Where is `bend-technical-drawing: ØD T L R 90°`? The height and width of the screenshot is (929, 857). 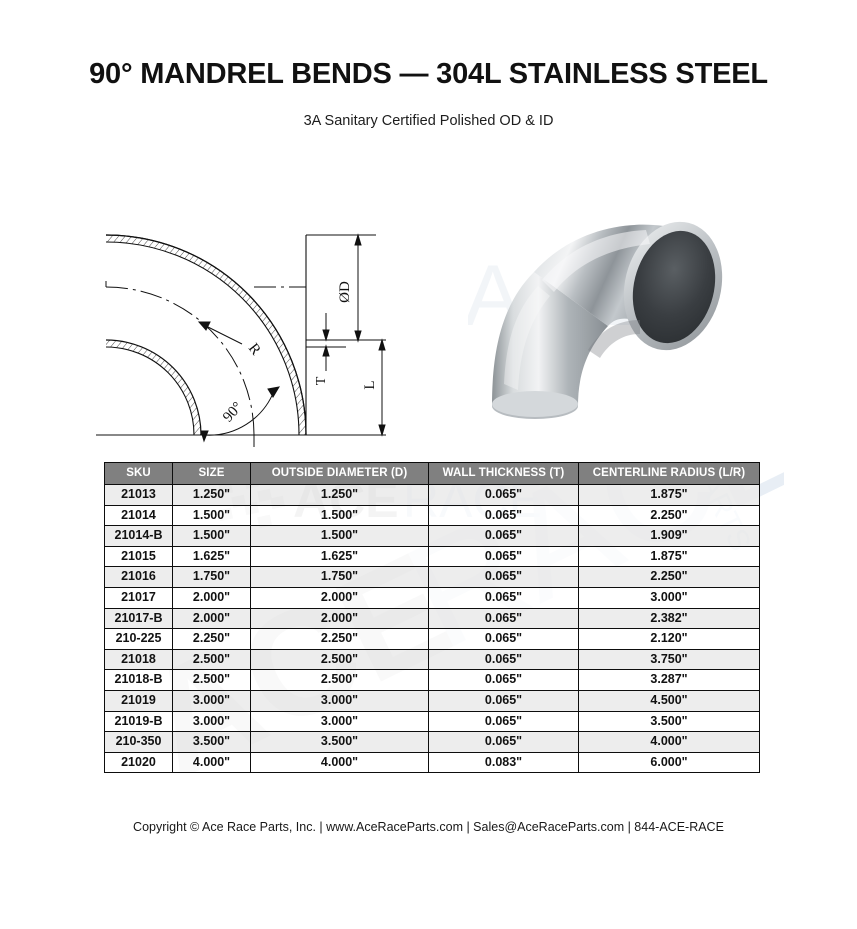 bend-technical-drawing: ØD T L R 90° is located at coordinates (241, 340).